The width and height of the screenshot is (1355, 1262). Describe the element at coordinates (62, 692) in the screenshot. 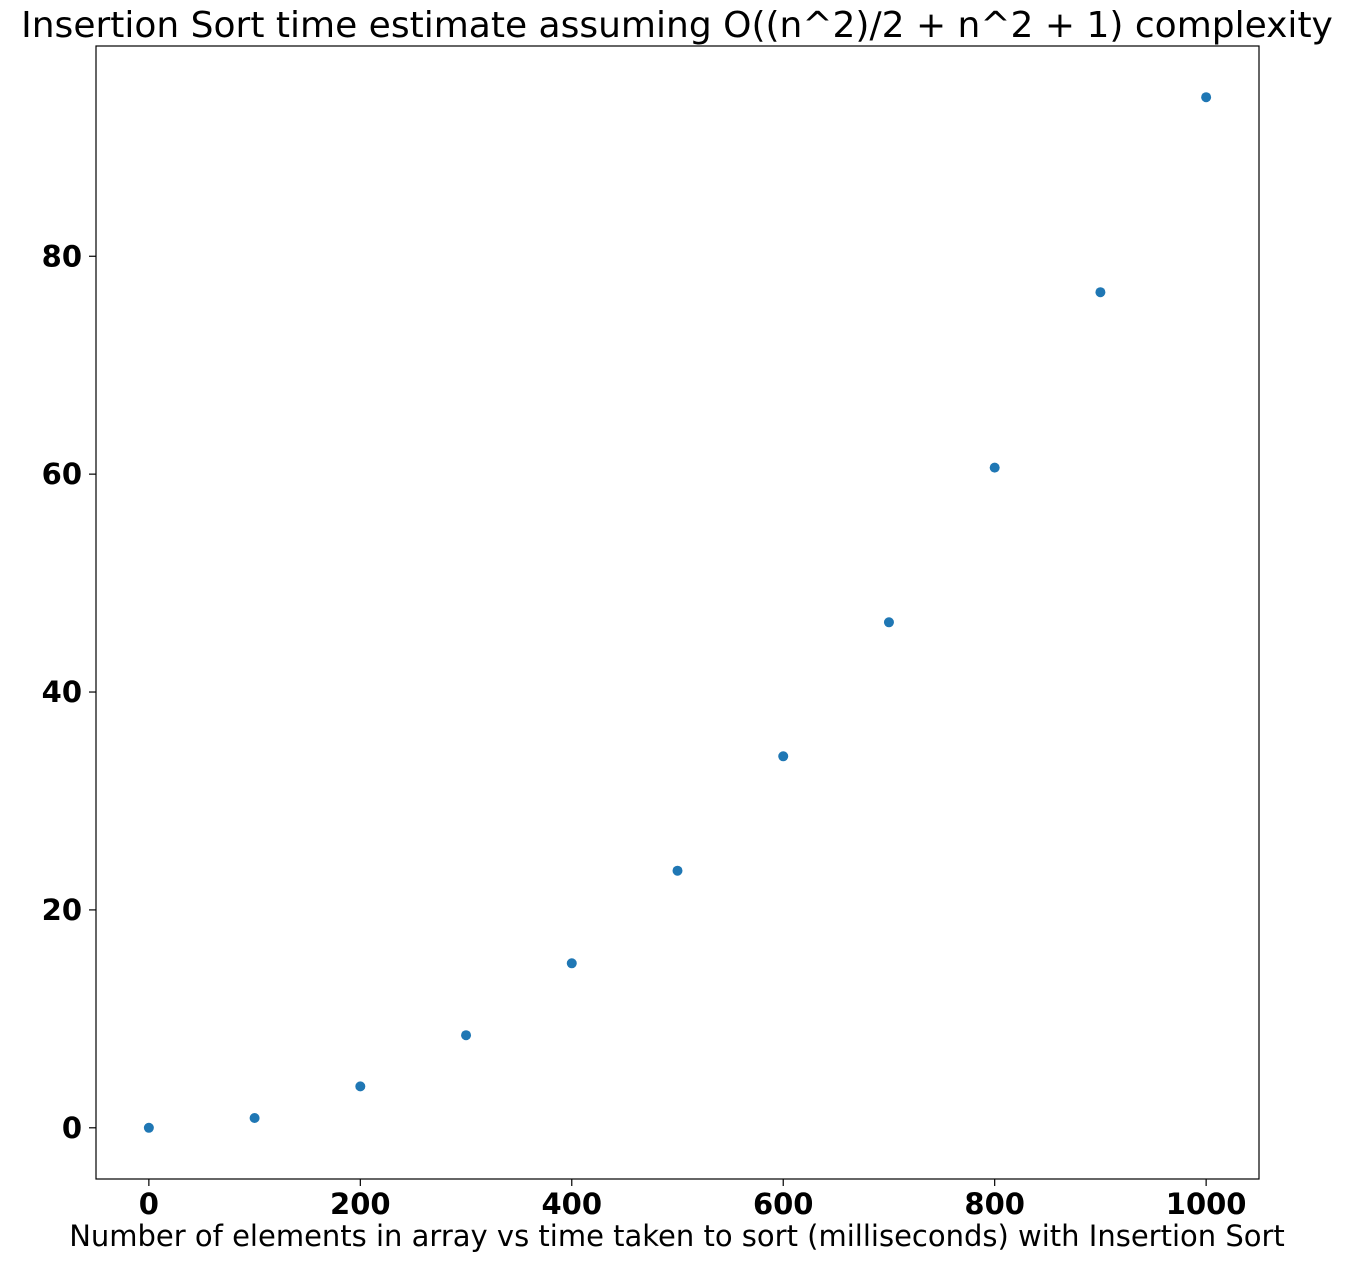

I see `y-tick-label: 40` at that location.